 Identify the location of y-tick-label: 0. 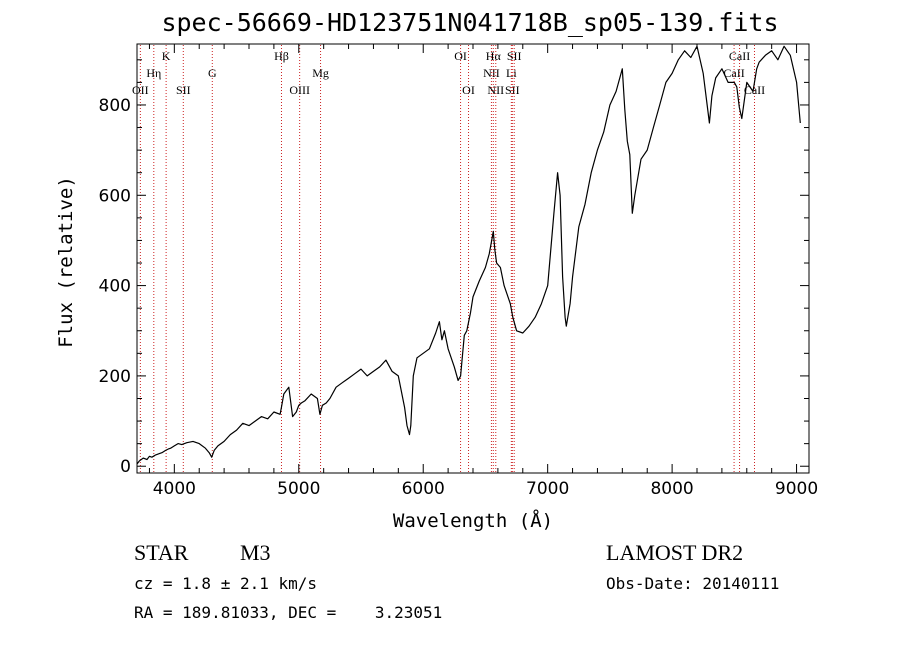
(125, 467).